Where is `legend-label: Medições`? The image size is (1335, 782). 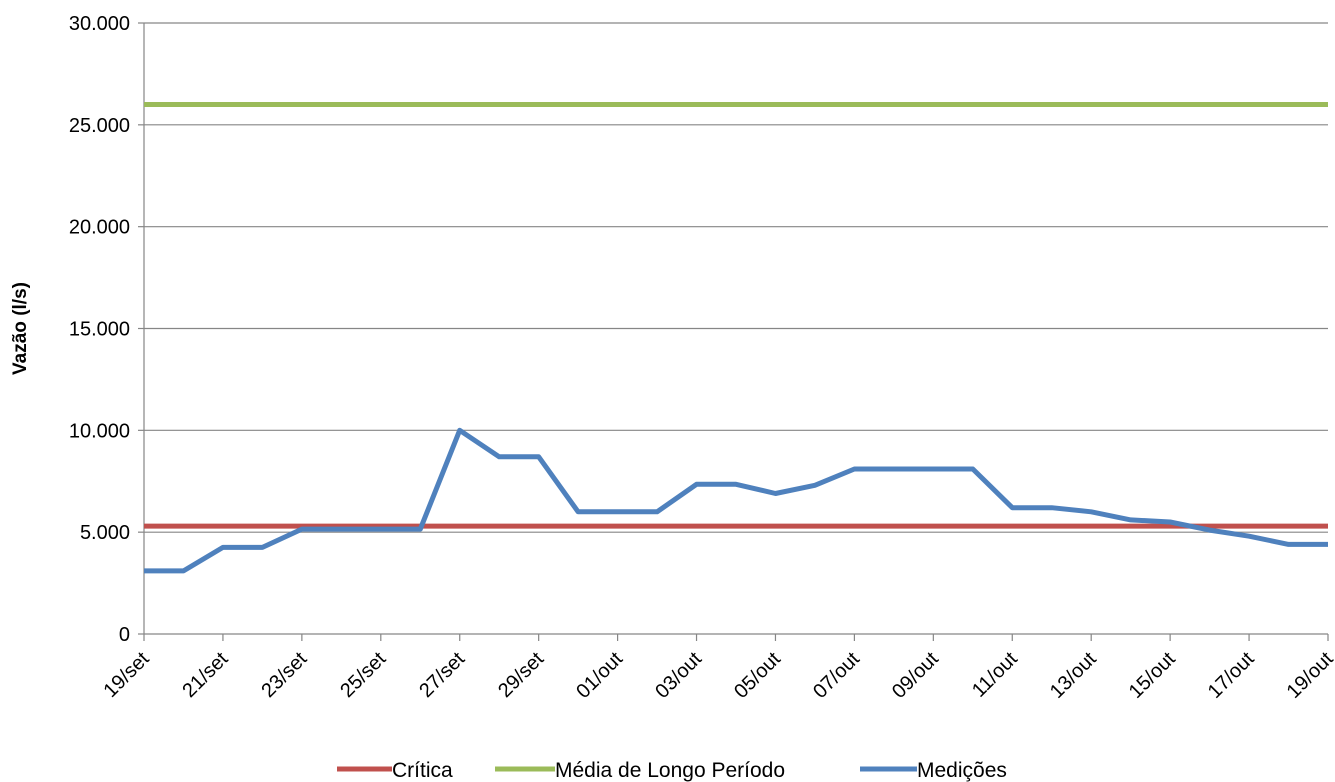
legend-label: Medições is located at coordinates (962, 770).